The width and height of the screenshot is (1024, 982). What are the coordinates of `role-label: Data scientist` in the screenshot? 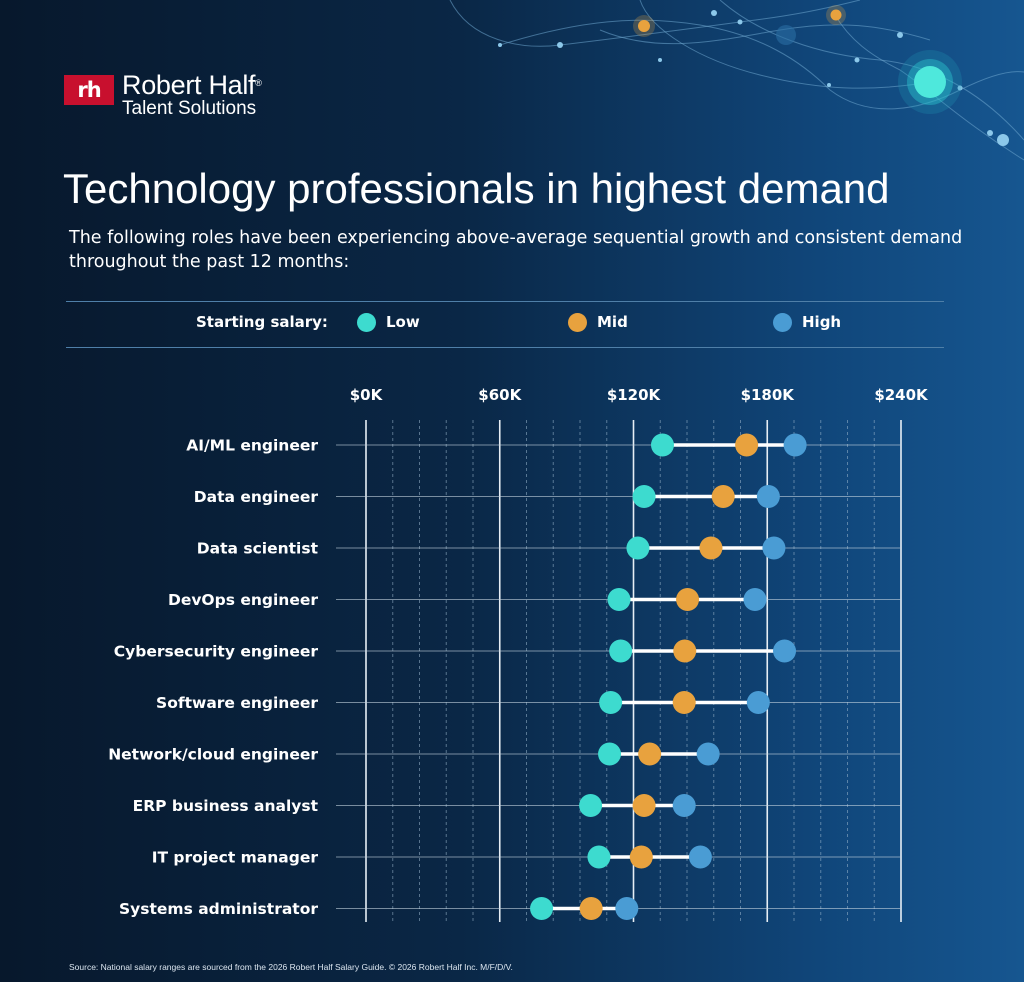 It's located at (258, 549).